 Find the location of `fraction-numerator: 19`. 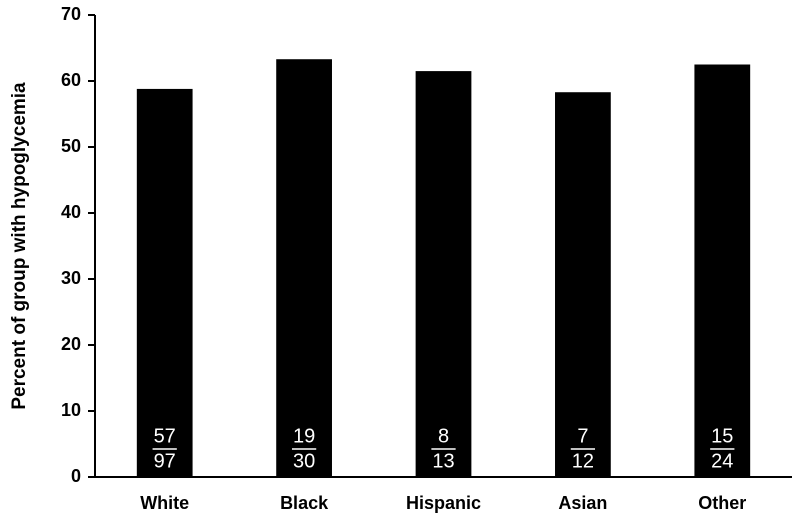

fraction-numerator: 19 is located at coordinates (304, 436).